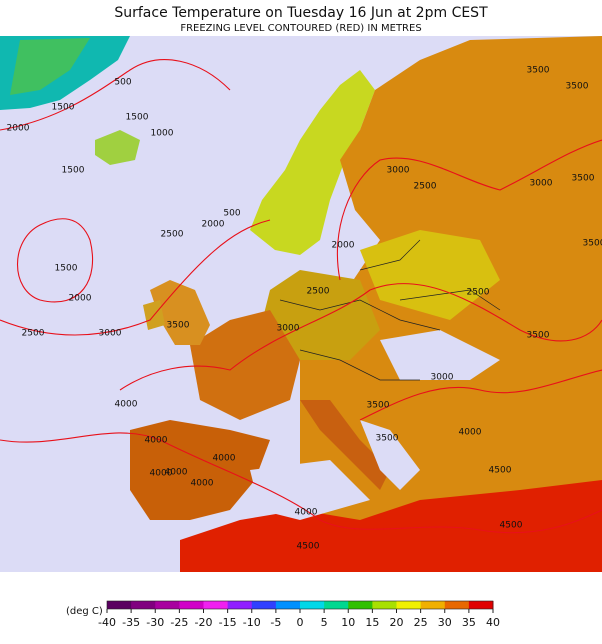 The image size is (602, 644). I want to click on colorbar-tick-label: -20, so click(204, 622).